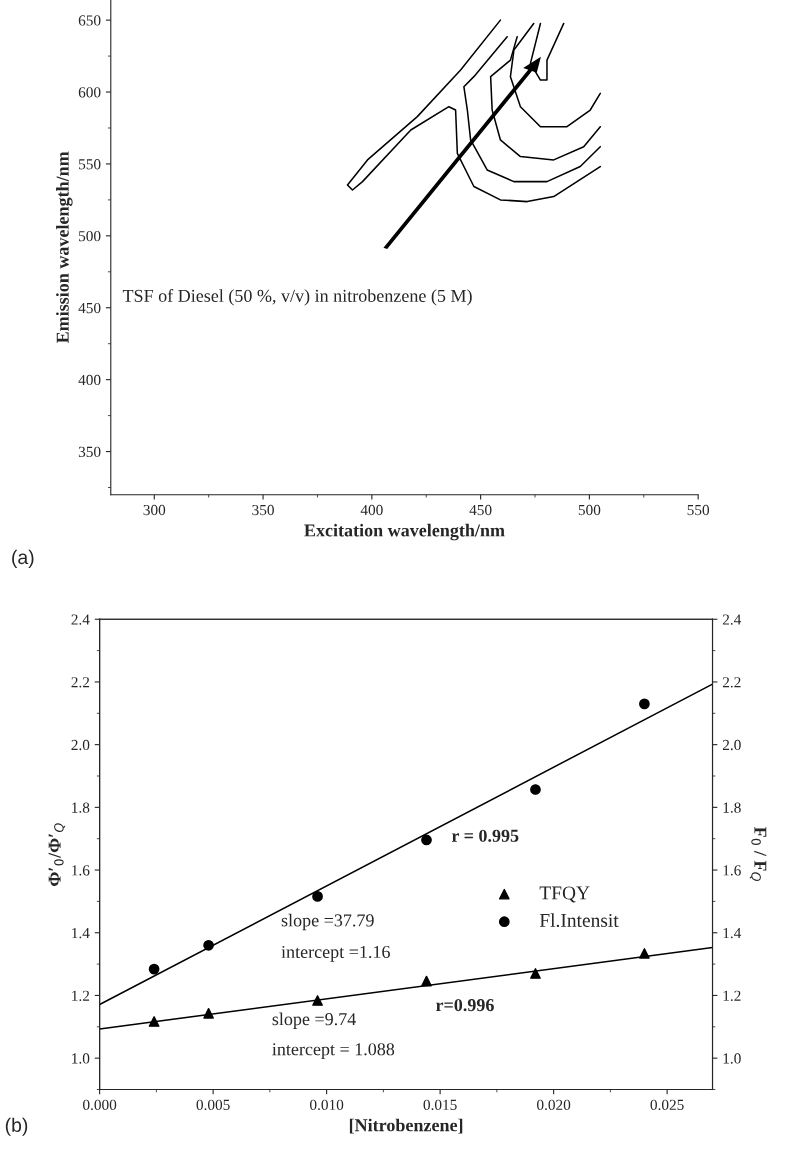  What do you see at coordinates (335, 953) in the screenshot?
I see `annotation: intercept =1.16` at bounding box center [335, 953].